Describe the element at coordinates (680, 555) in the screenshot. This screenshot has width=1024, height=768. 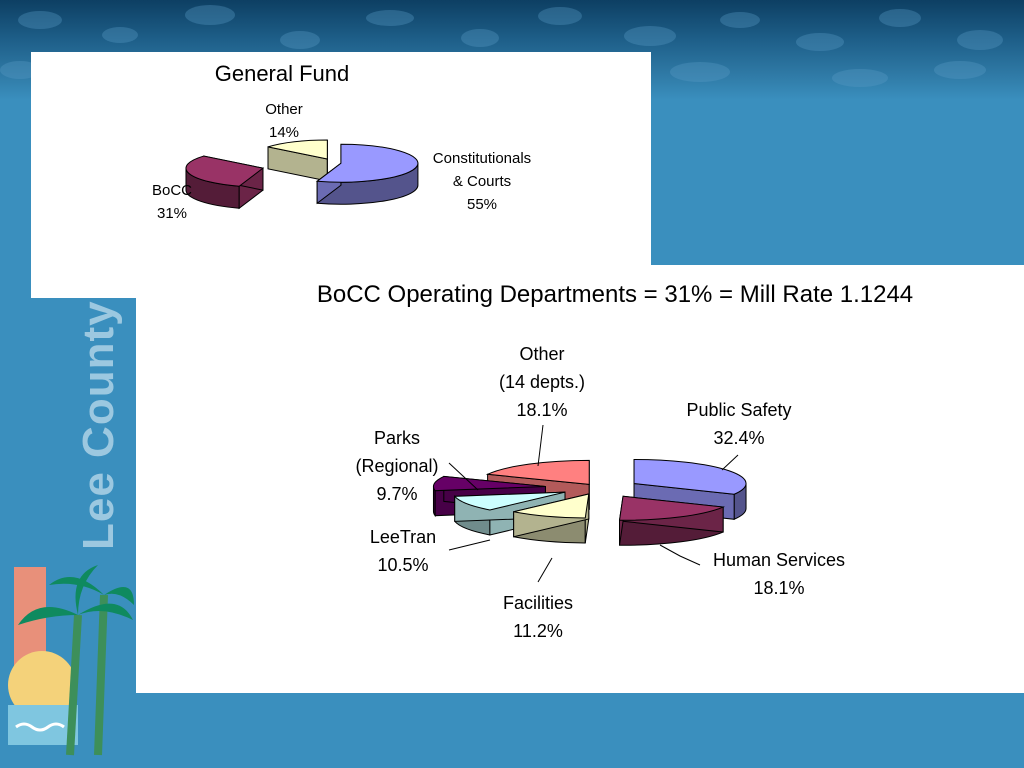
I see `leader-line-human-services` at that location.